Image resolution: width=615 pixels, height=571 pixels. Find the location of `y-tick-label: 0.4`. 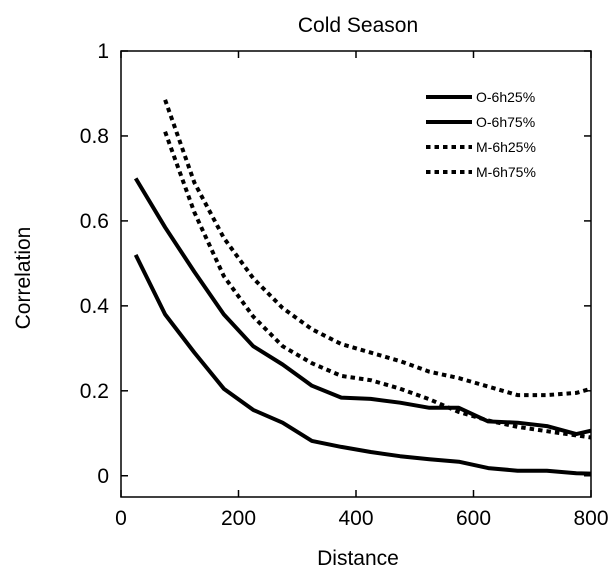

y-tick-label: 0.4 is located at coordinates (95, 306).